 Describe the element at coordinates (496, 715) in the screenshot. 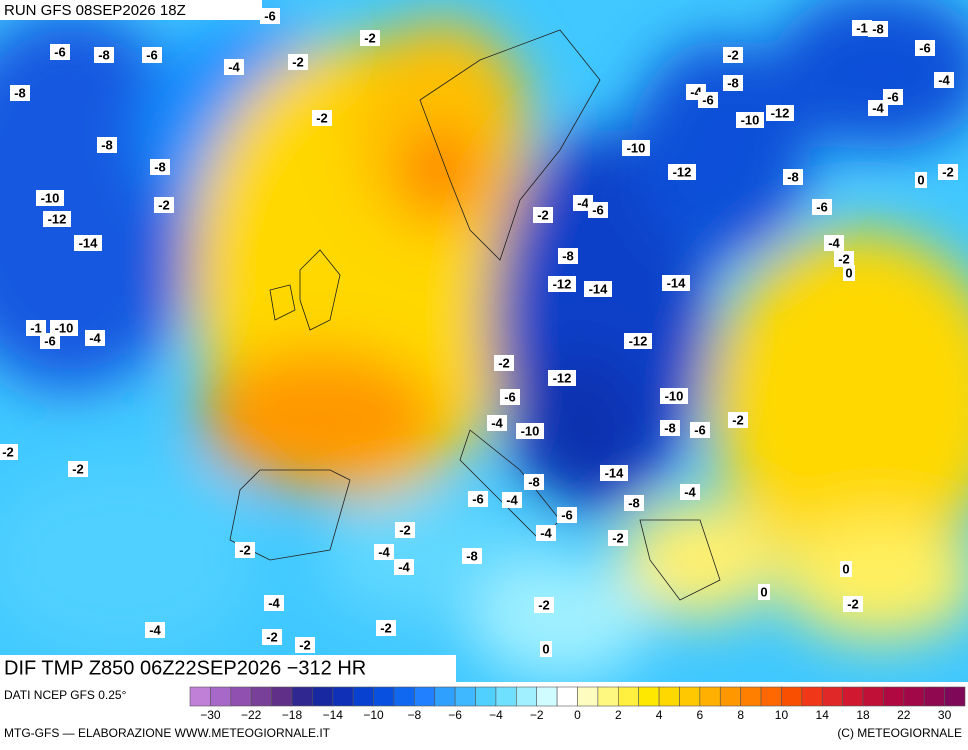

I see `colorbar-label: −4` at that location.